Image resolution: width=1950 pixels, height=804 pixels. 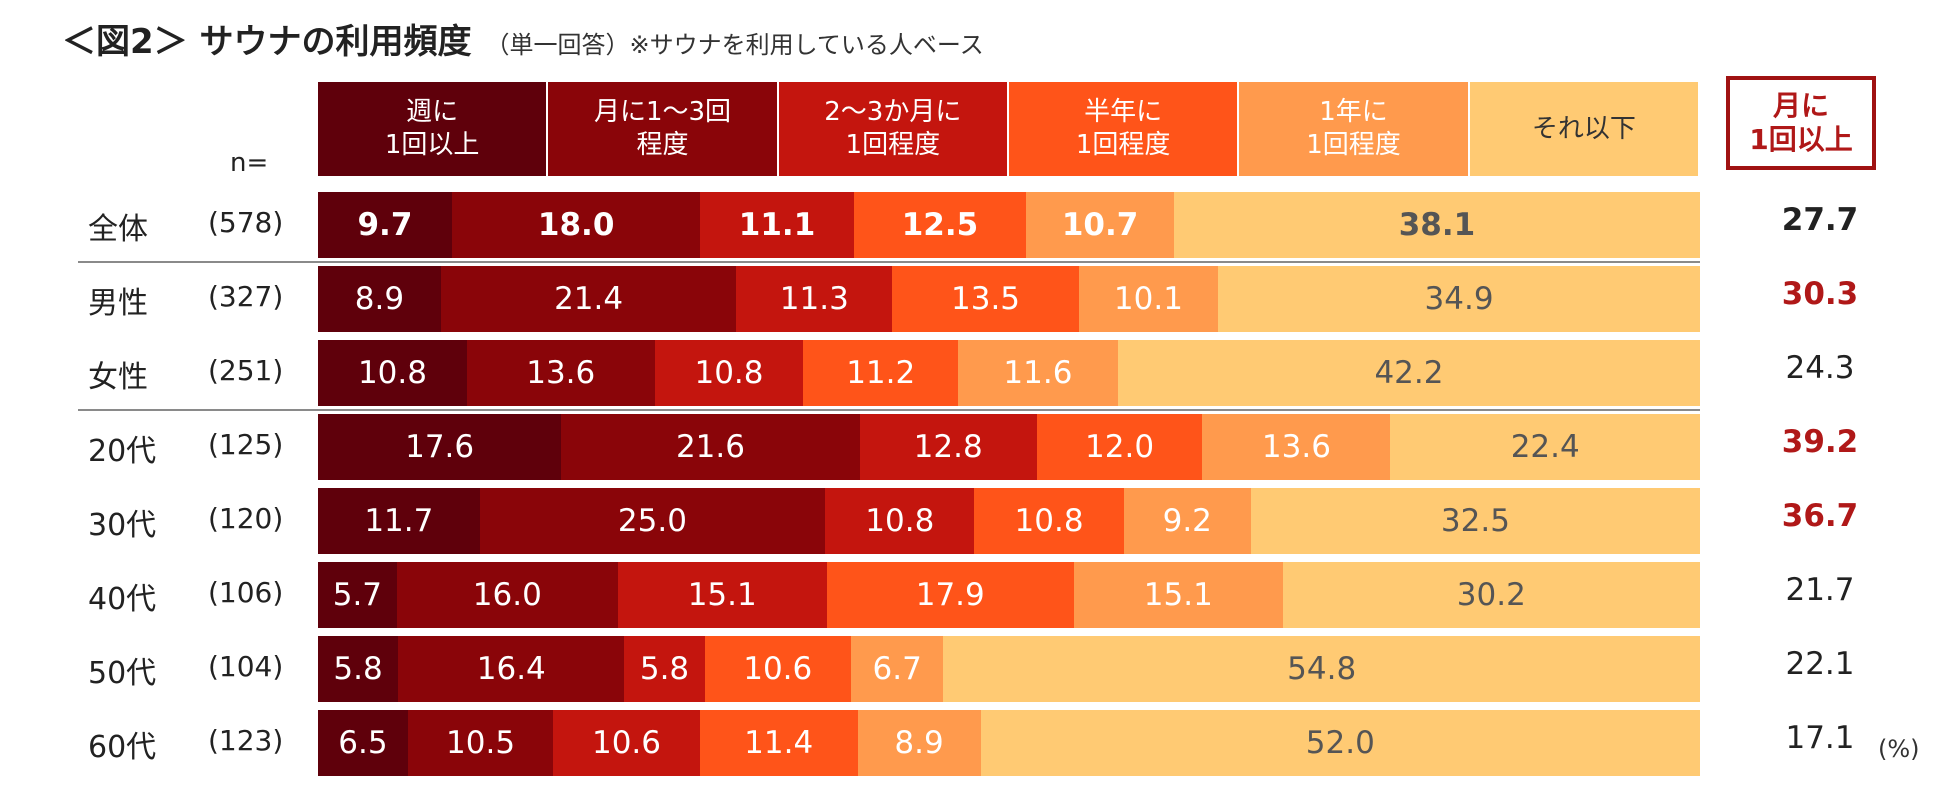 I want to click on row-label: 全体, so click(x=118, y=229).